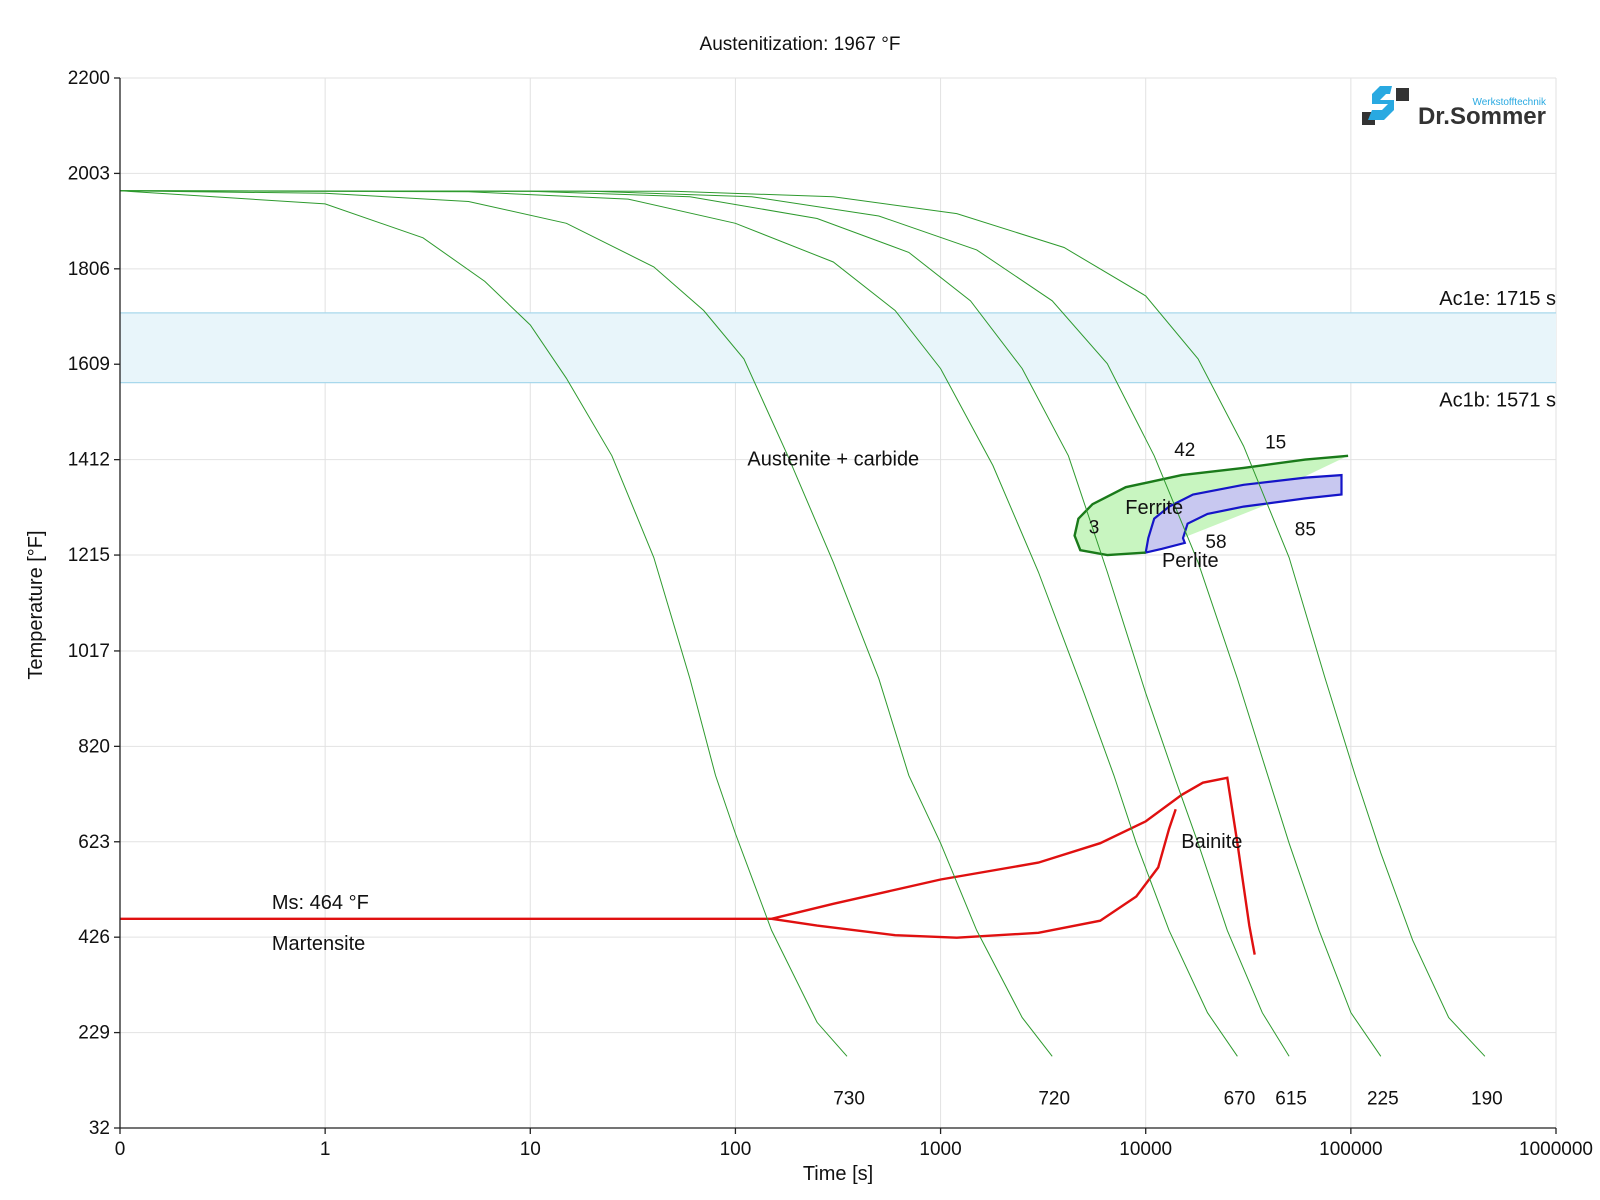  I want to click on ms-label: Ms: 464 °F, so click(320, 903).